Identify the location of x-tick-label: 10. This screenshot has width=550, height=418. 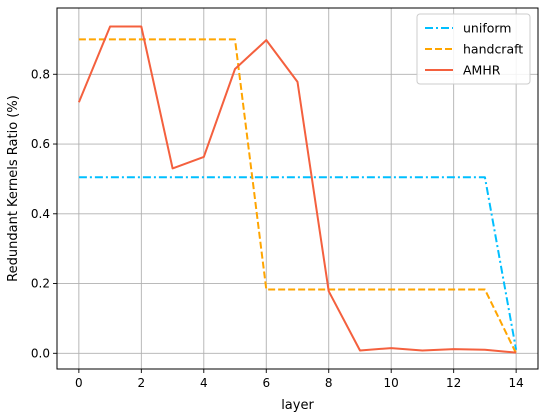
(391, 383).